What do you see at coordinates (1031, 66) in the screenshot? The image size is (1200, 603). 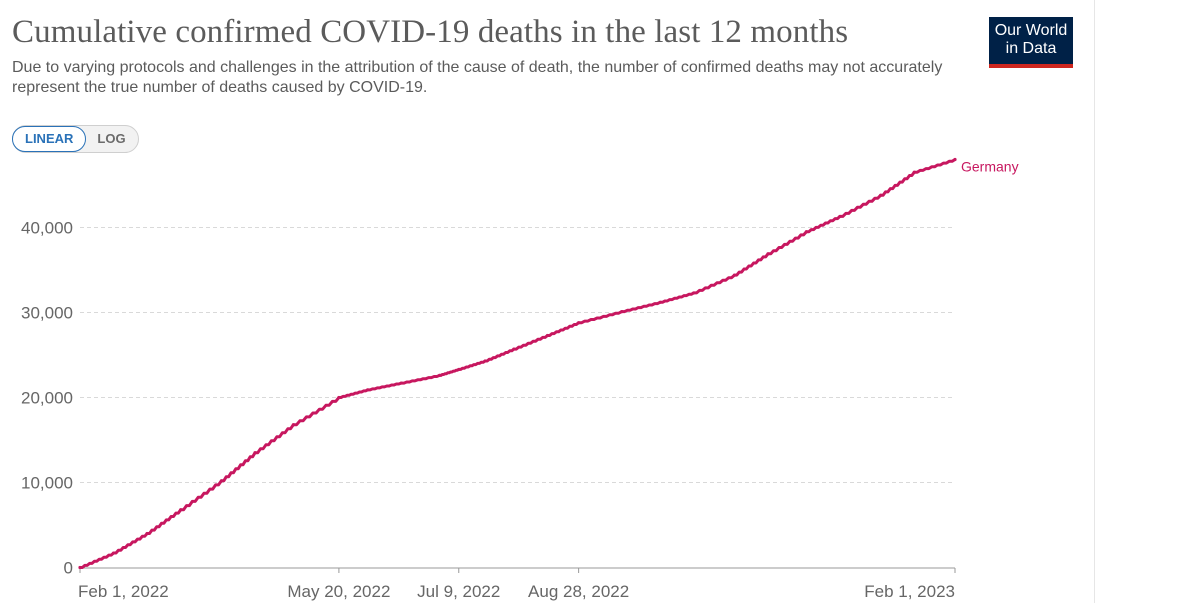 I see `logo-accent-bar` at bounding box center [1031, 66].